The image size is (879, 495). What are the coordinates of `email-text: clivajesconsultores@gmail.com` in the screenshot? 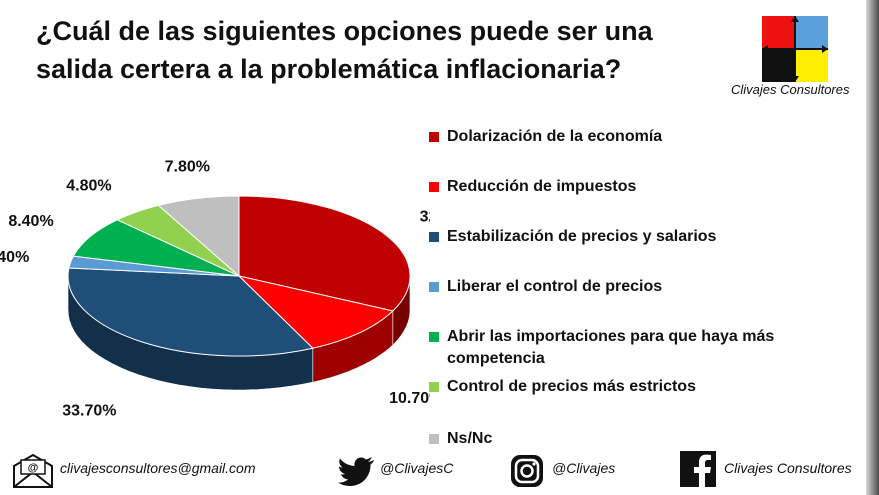 It's located at (158, 468).